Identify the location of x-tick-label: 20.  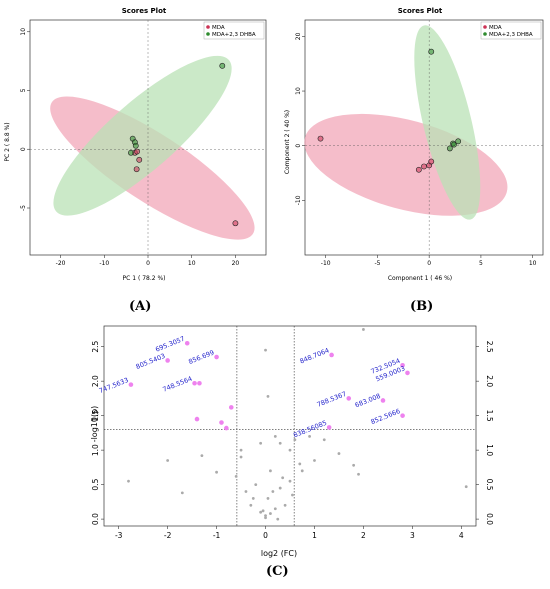
(236, 263).